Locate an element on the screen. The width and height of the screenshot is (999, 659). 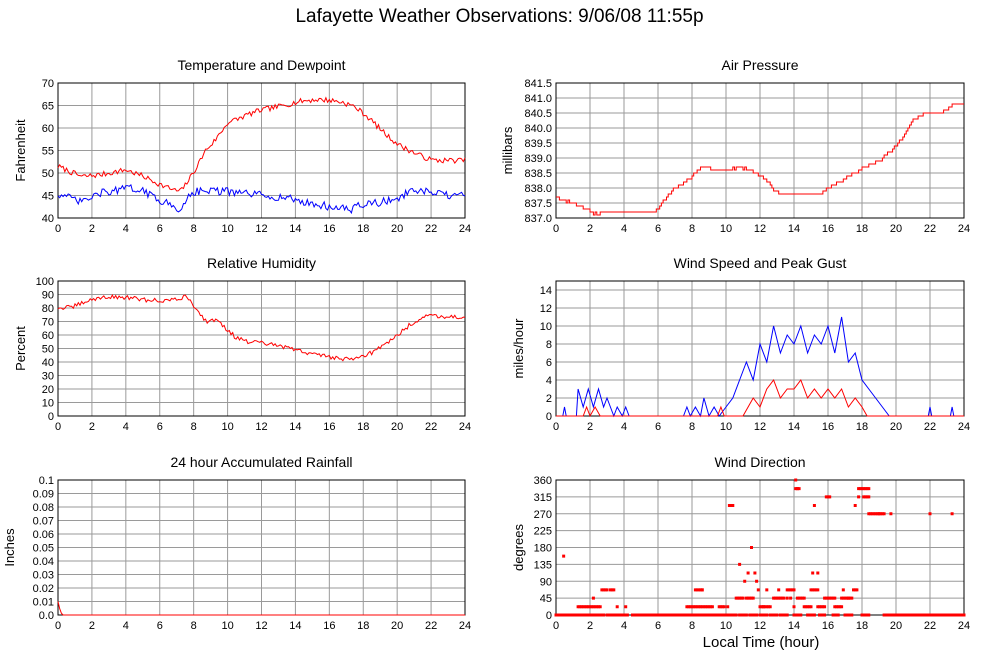
rain-xtick-label: 2 is located at coordinates (92, 626).